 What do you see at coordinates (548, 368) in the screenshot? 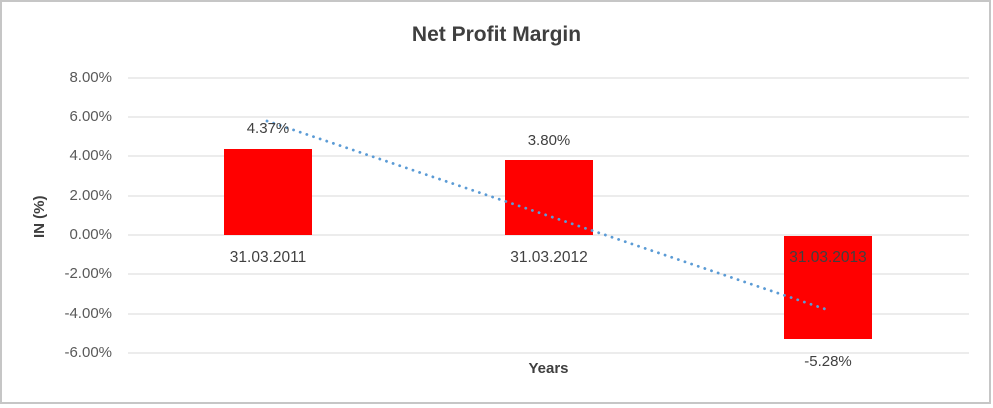
I see `x-axis-title: Years` at bounding box center [548, 368].